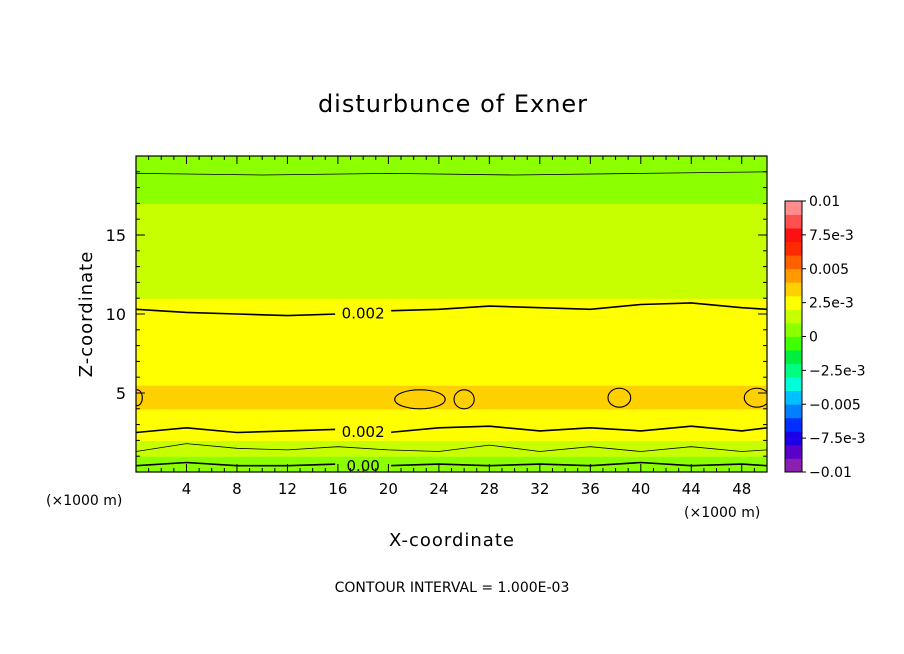  Describe the element at coordinates (837, 439) in the screenshot. I see `colorbar-label: −7.5e-3` at that location.